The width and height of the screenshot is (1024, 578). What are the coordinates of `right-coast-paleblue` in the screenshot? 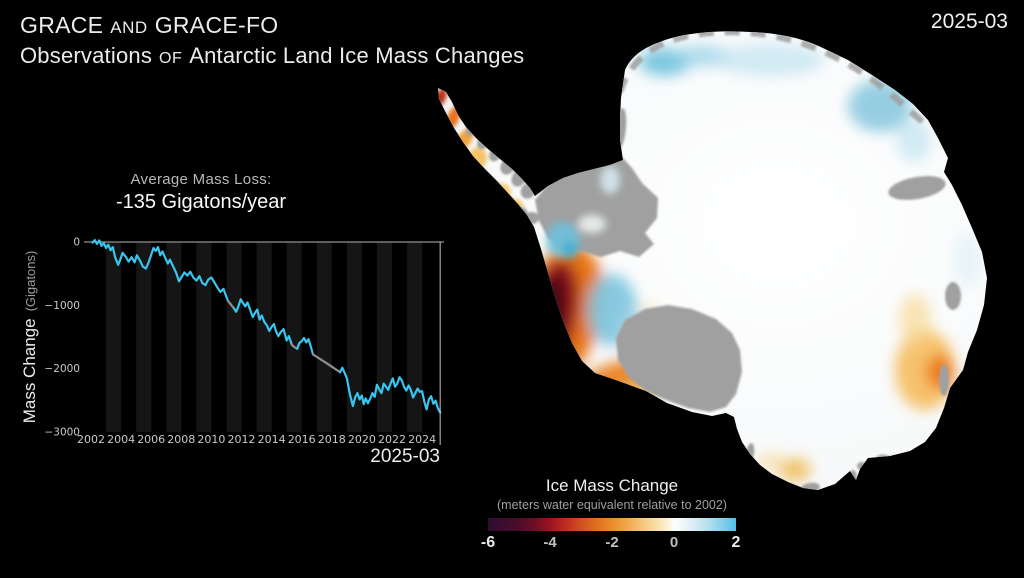 It's located at (967, 260).